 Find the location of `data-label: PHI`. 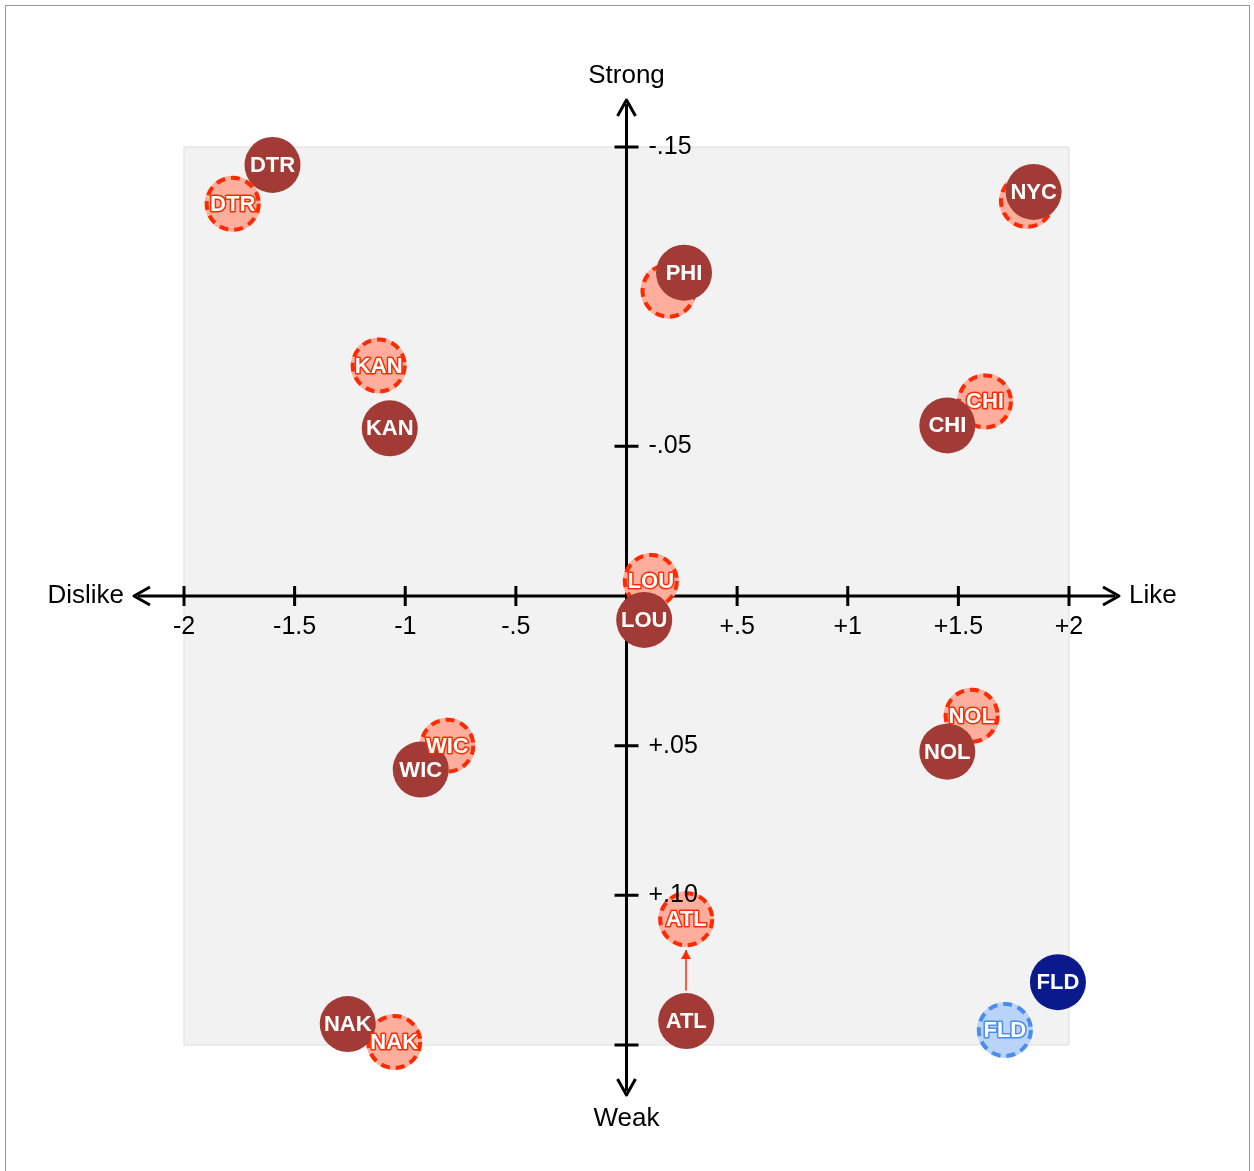

data-label: PHI is located at coordinates (684, 272).